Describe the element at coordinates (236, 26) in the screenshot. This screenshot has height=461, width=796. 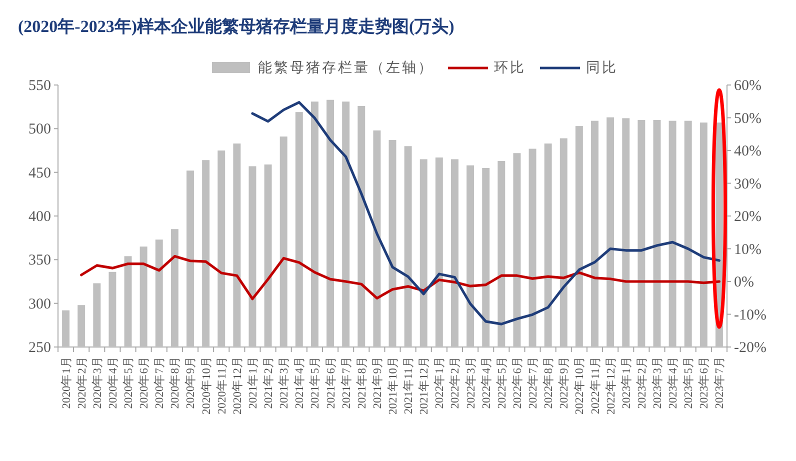
I see `chart-title: (2020年-2023年)样本企业能繁母猪存栏量月度走势图(万头)` at that location.